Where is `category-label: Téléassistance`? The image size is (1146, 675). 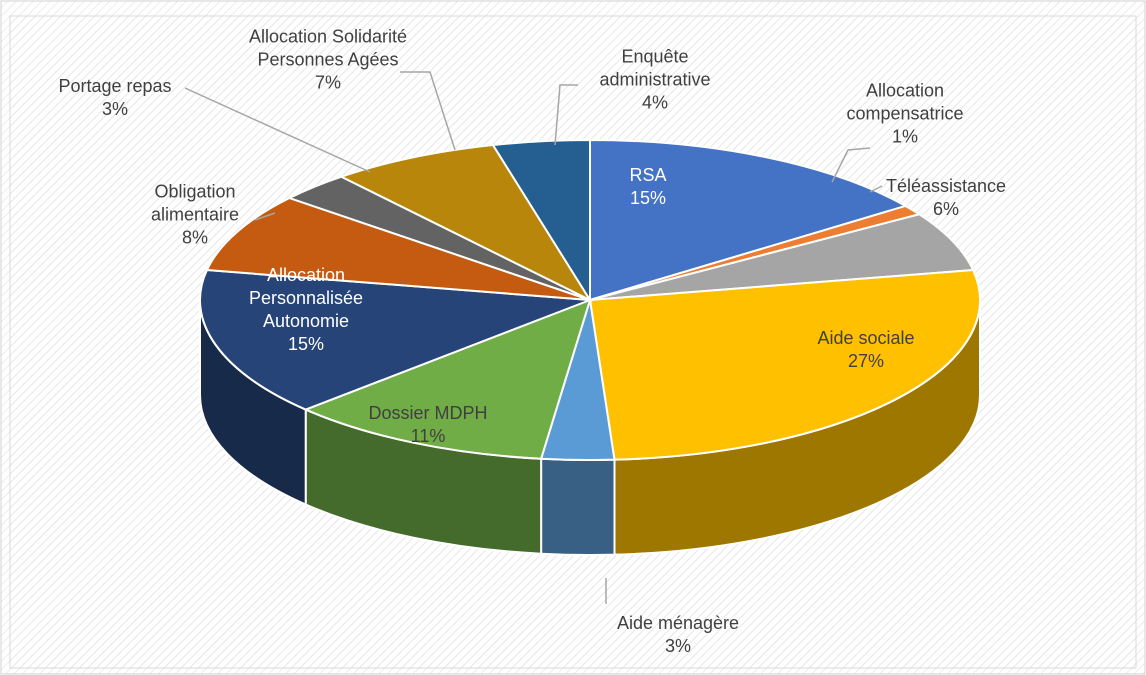
category-label: Téléassistance is located at coordinates (946, 186).